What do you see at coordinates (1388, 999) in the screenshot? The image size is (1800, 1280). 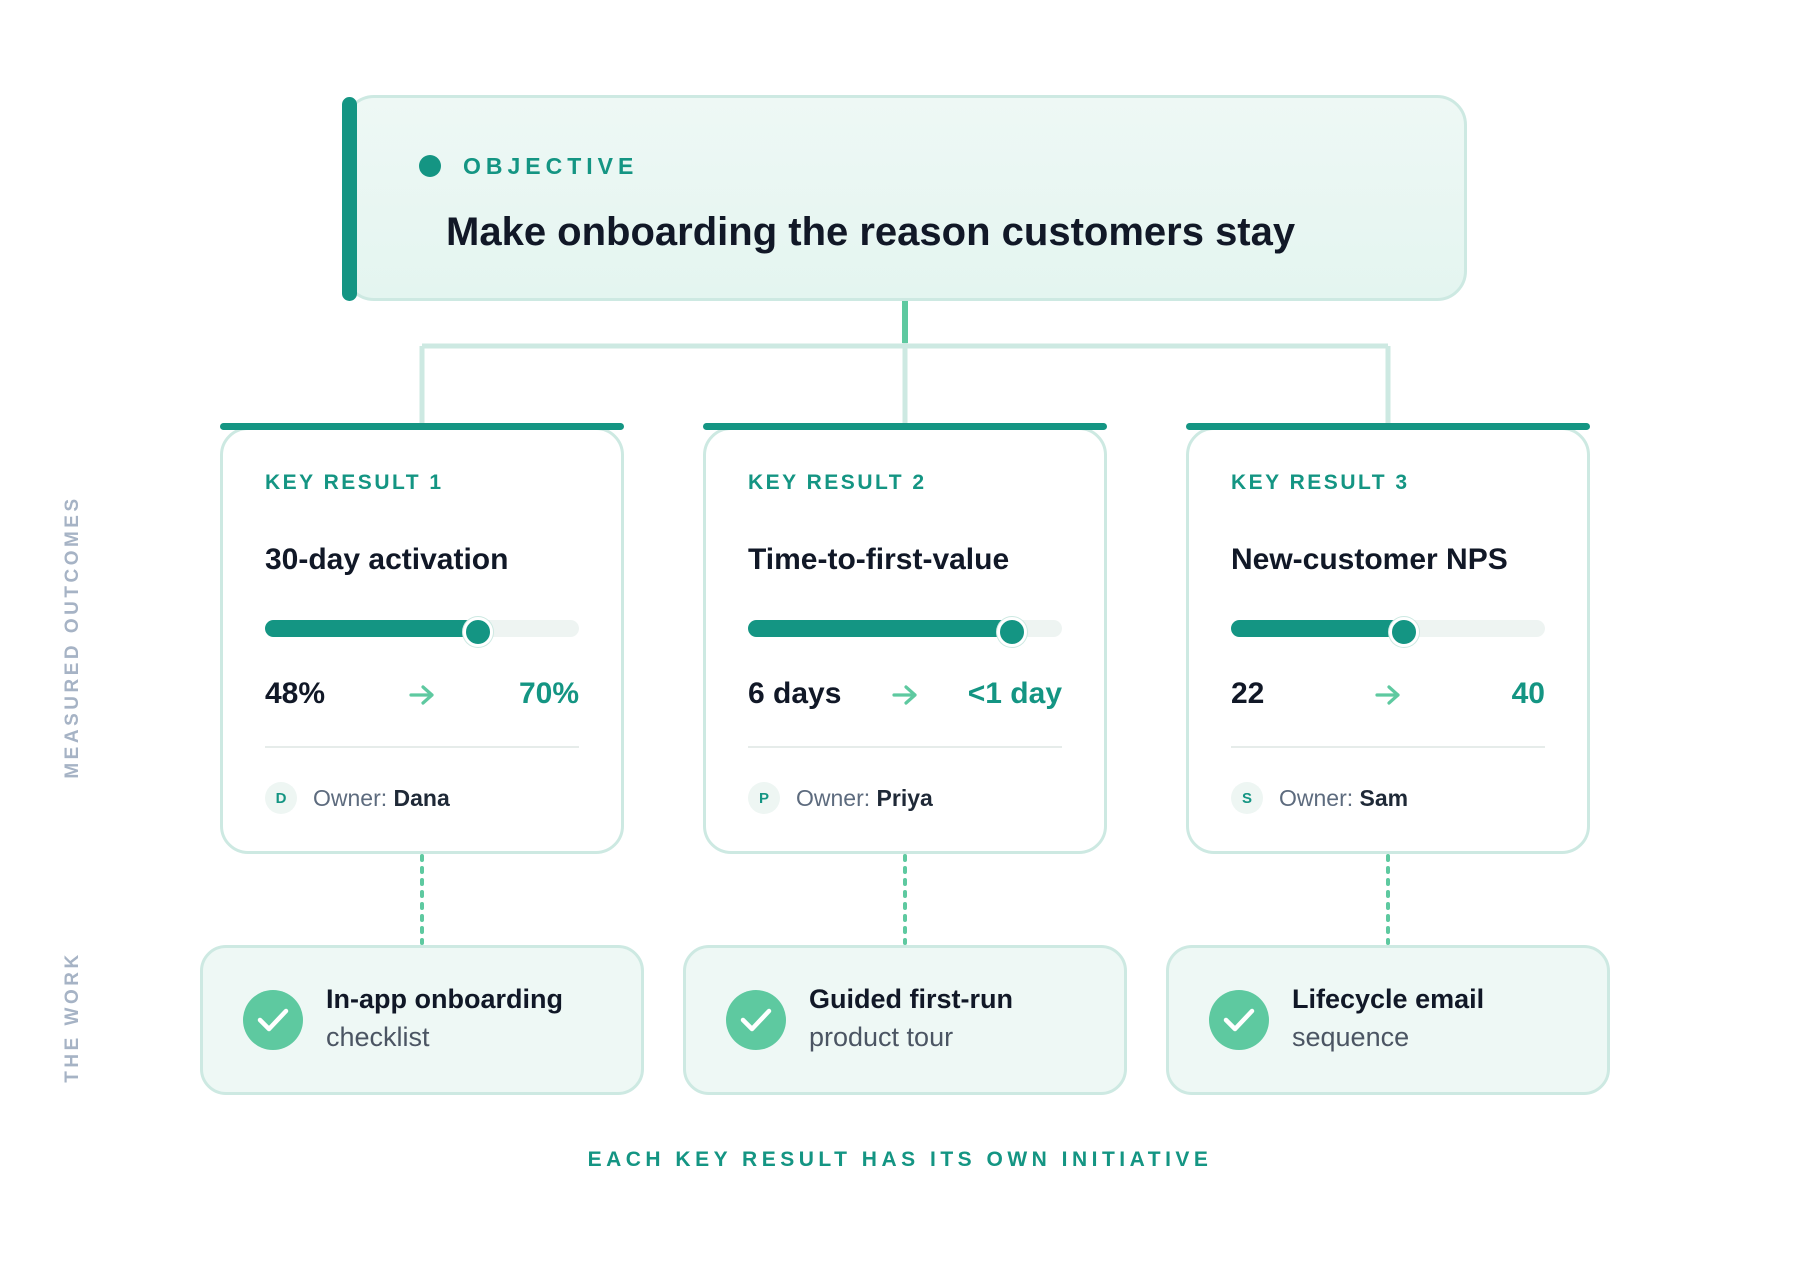 I see `initiative-title: Lifecycle email` at bounding box center [1388, 999].